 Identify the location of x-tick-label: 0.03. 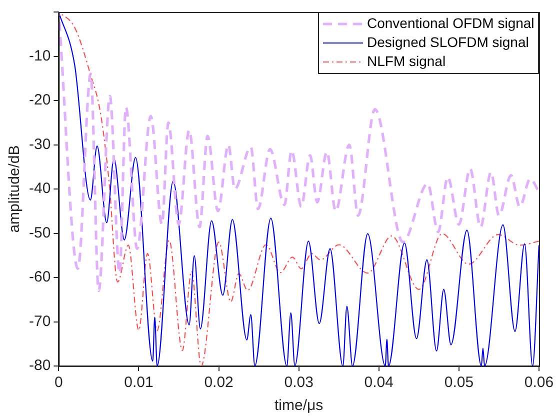
(299, 383).